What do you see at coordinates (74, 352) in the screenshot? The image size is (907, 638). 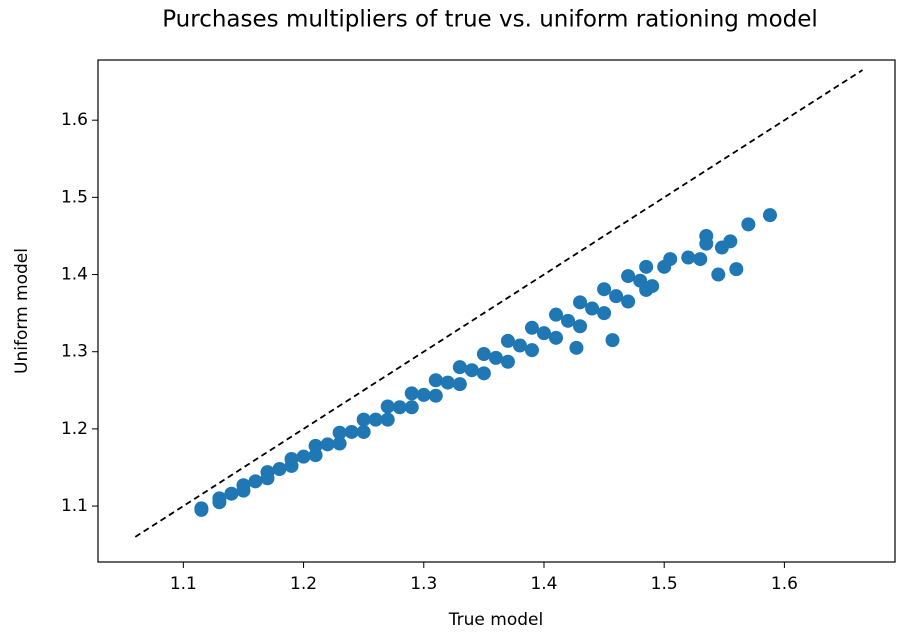 I see `y-tick-label: 1.3` at bounding box center [74, 352].